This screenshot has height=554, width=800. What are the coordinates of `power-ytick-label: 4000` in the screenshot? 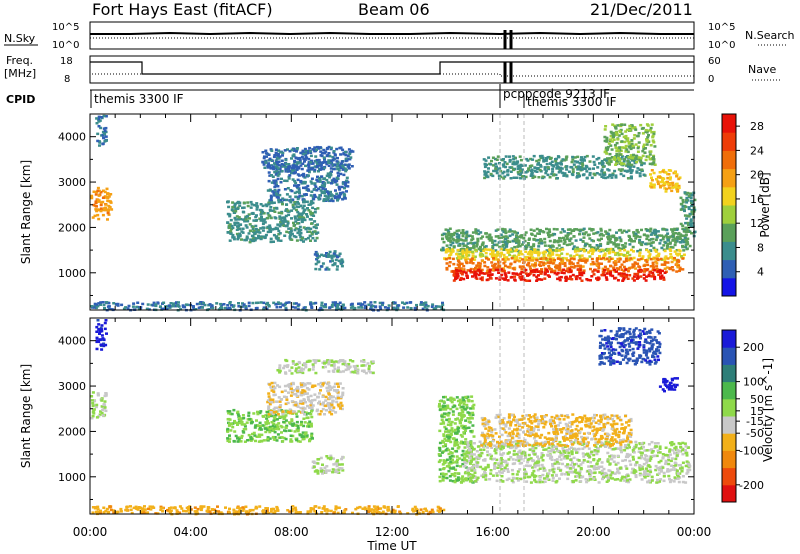 It's located at (72, 137).